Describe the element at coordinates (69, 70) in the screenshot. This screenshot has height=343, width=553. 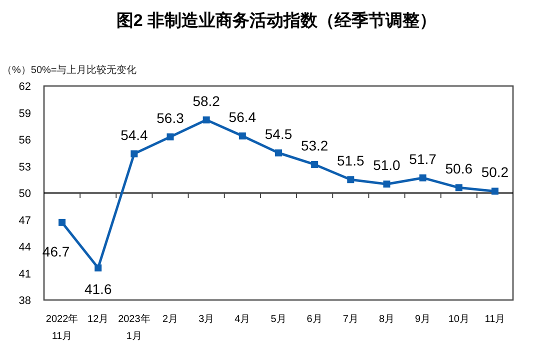
I see `chart-subtitle: （%）50%=与上月比较无变化` at that location.